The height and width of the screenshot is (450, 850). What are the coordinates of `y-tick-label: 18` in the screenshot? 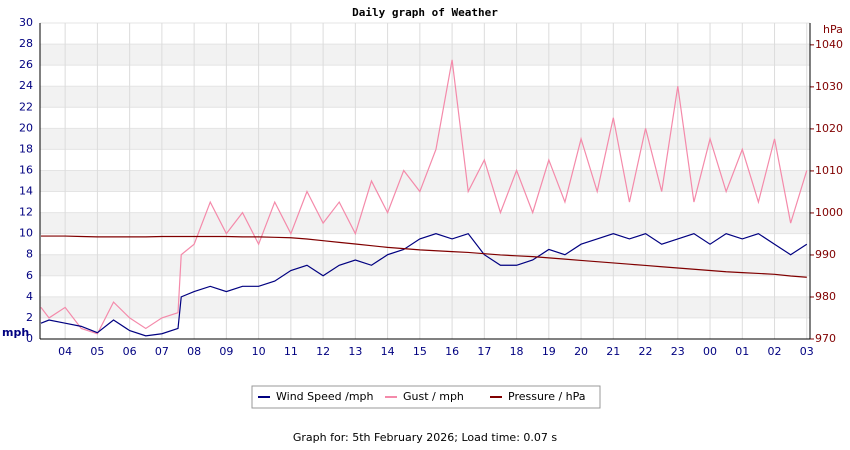 It's located at (26, 148).